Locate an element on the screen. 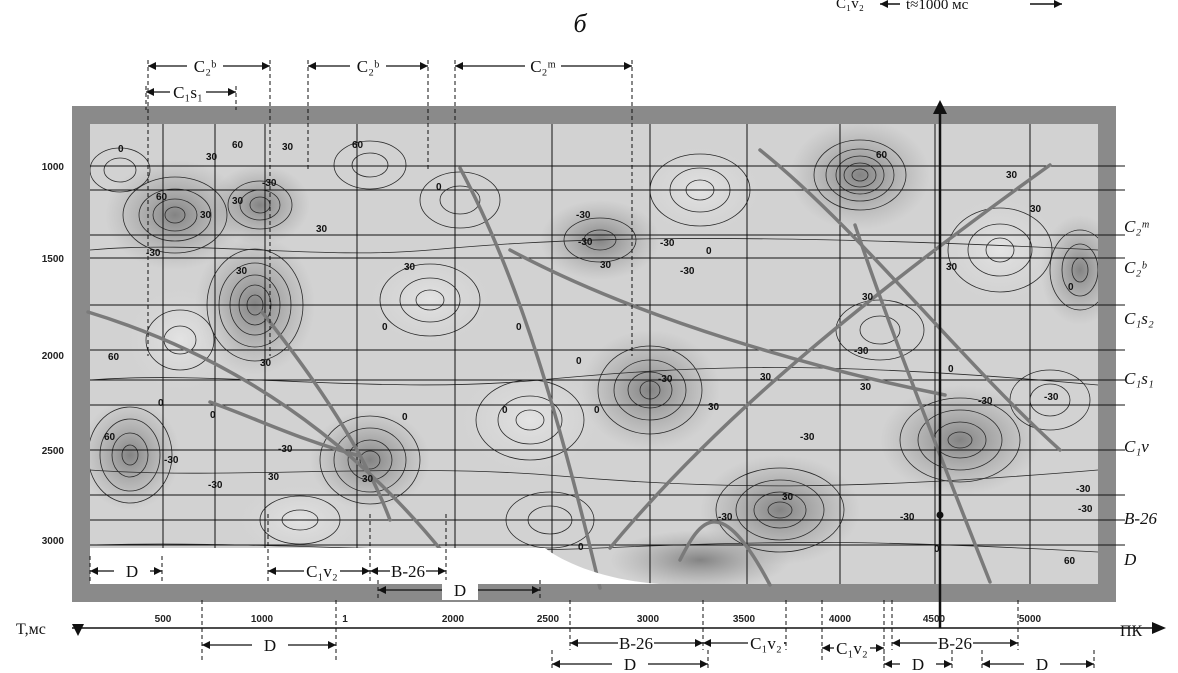 This screenshot has height=673, width=1178. x-tick-label: 4500 is located at coordinates (934, 619).